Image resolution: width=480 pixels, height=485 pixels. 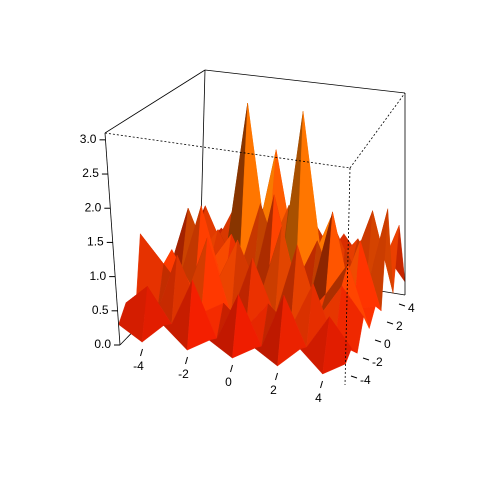 I want to click on z-tick-label: 0.0, so click(x=102, y=344).